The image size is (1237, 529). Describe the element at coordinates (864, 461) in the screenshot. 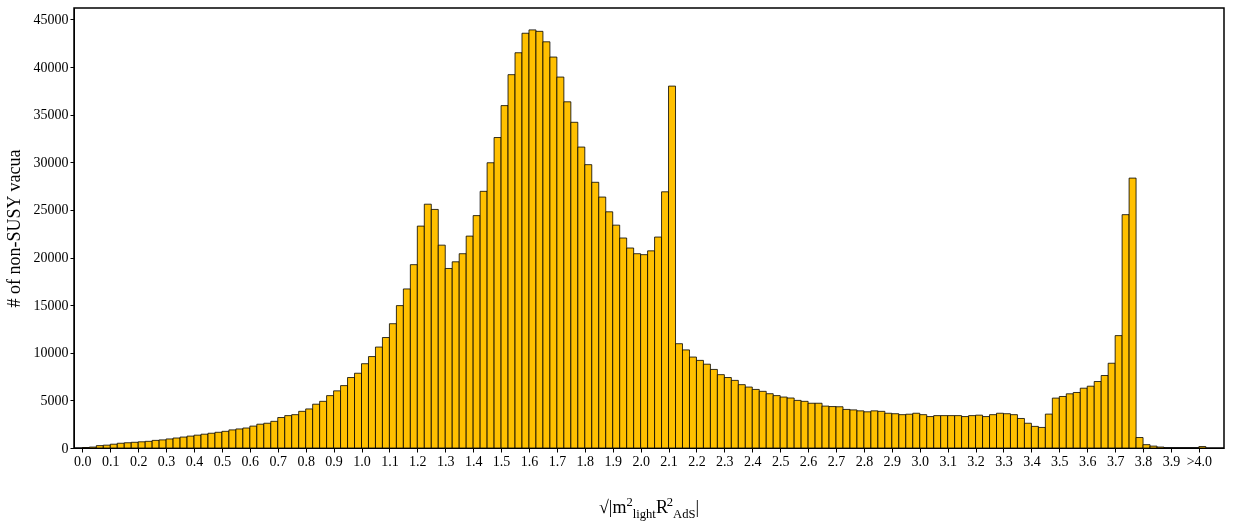

I see `x-tick-label: 2.8` at that location.